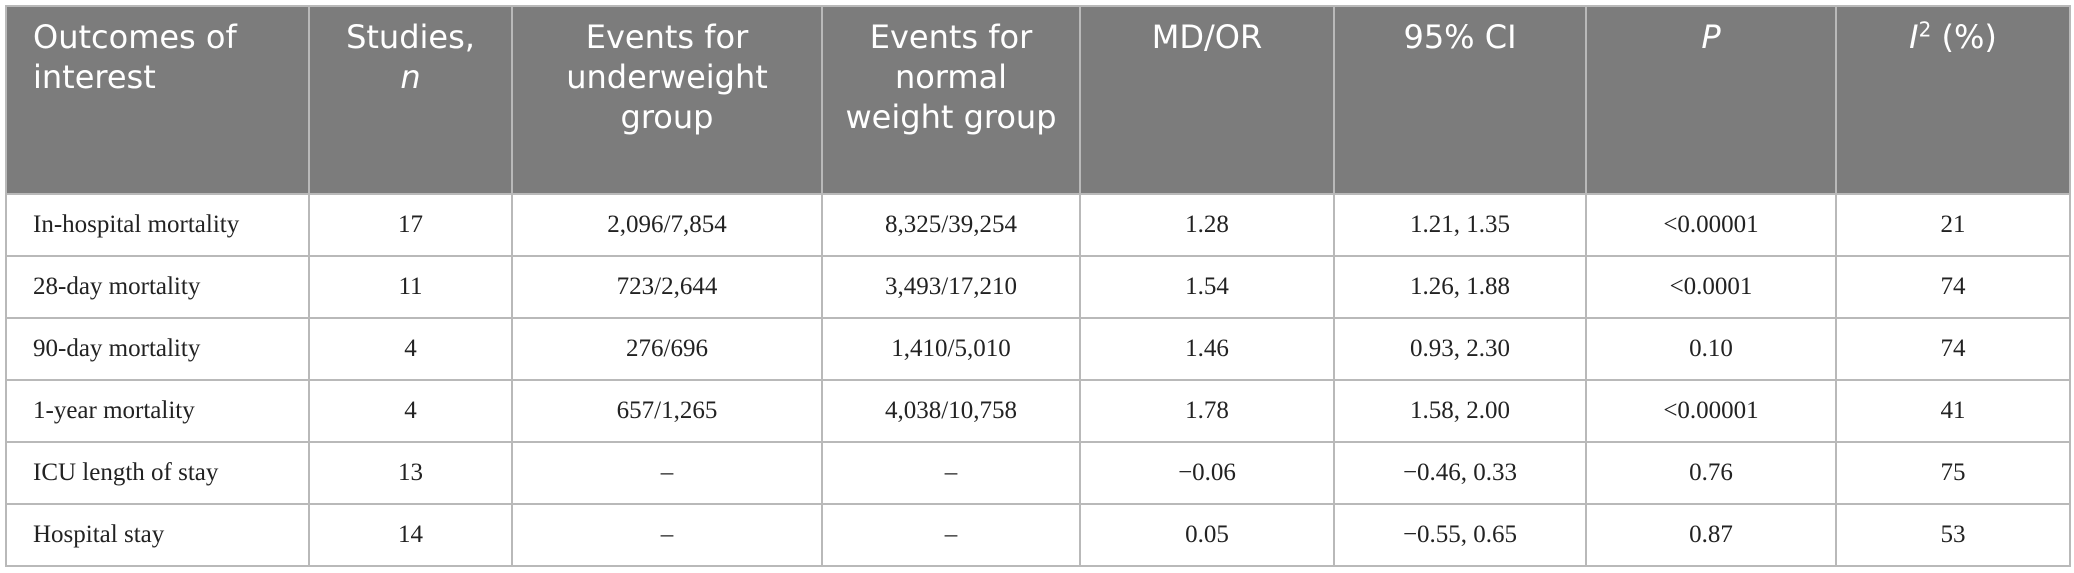  What do you see at coordinates (157, 349) in the screenshot?
I see `table-cell: 90-day mortality` at bounding box center [157, 349].